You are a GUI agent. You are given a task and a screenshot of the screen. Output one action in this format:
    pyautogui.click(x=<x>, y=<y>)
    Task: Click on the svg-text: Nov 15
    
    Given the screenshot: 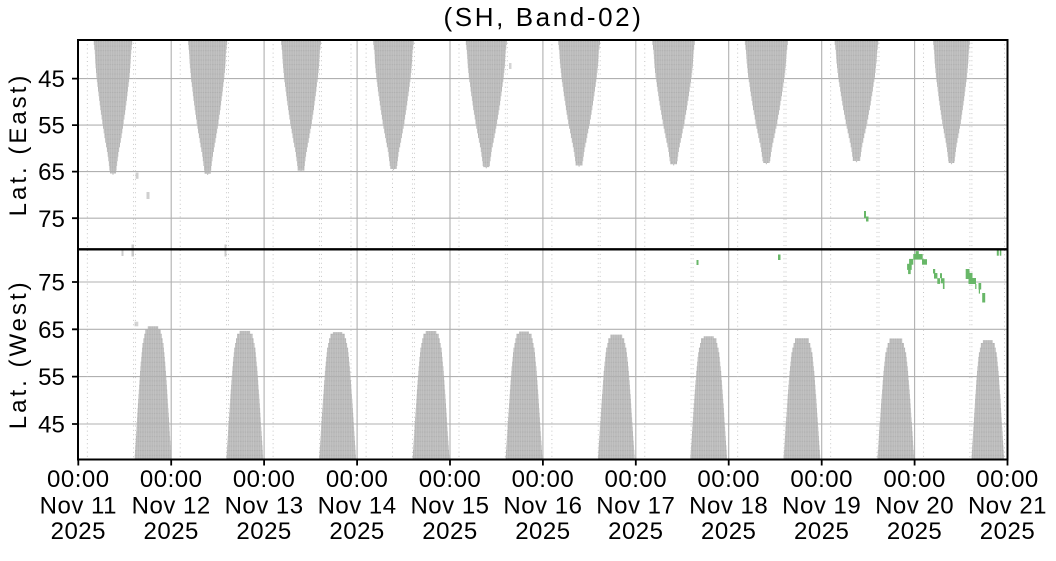 What is the action you would take?
    pyautogui.click(x=449, y=506)
    